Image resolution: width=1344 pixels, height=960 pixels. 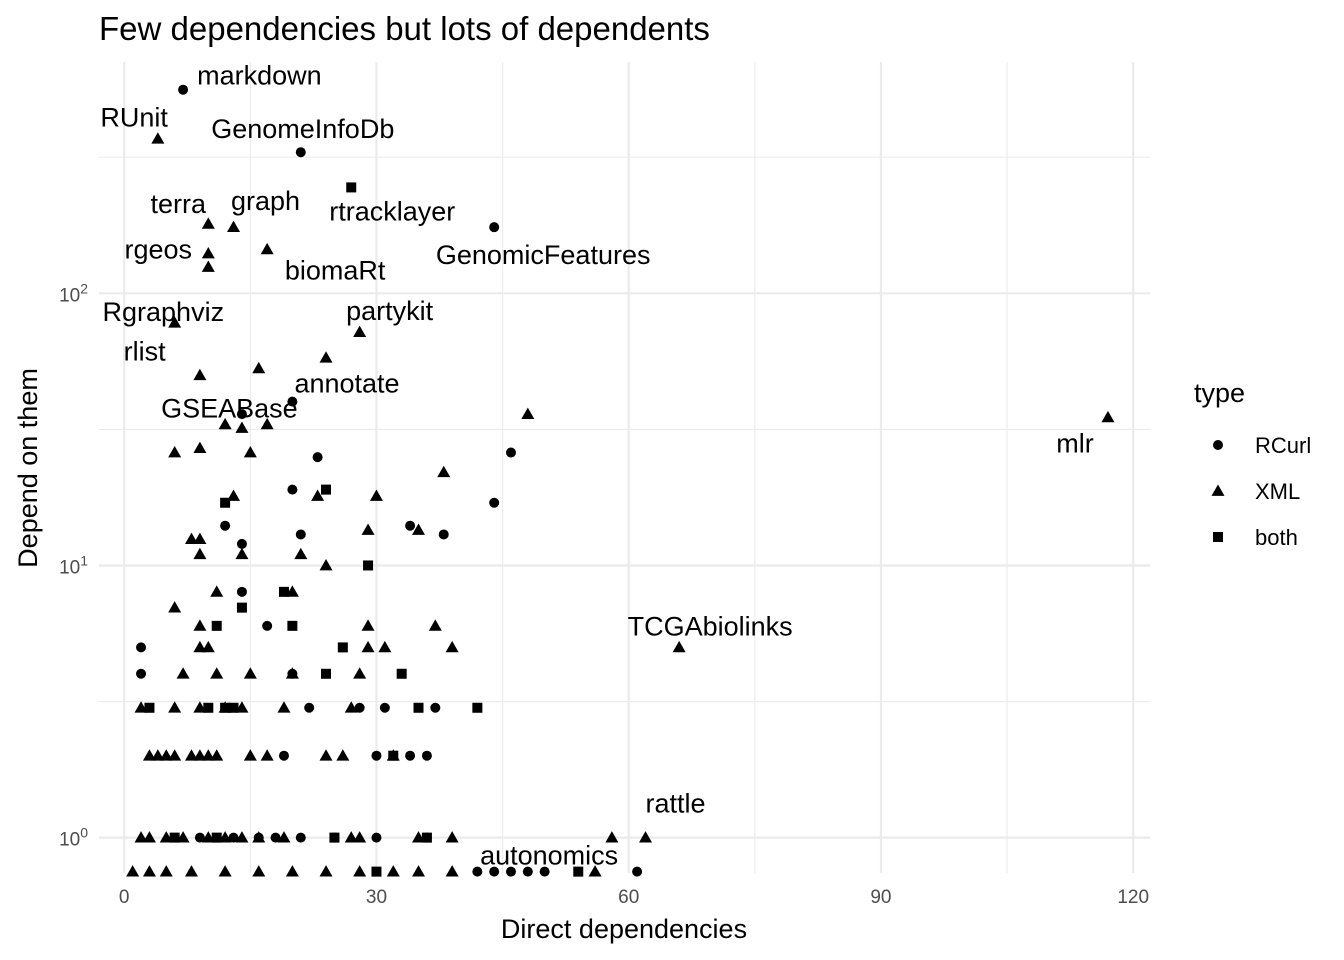 What do you see at coordinates (159, 250) in the screenshot?
I see `point-label: rgeos` at bounding box center [159, 250].